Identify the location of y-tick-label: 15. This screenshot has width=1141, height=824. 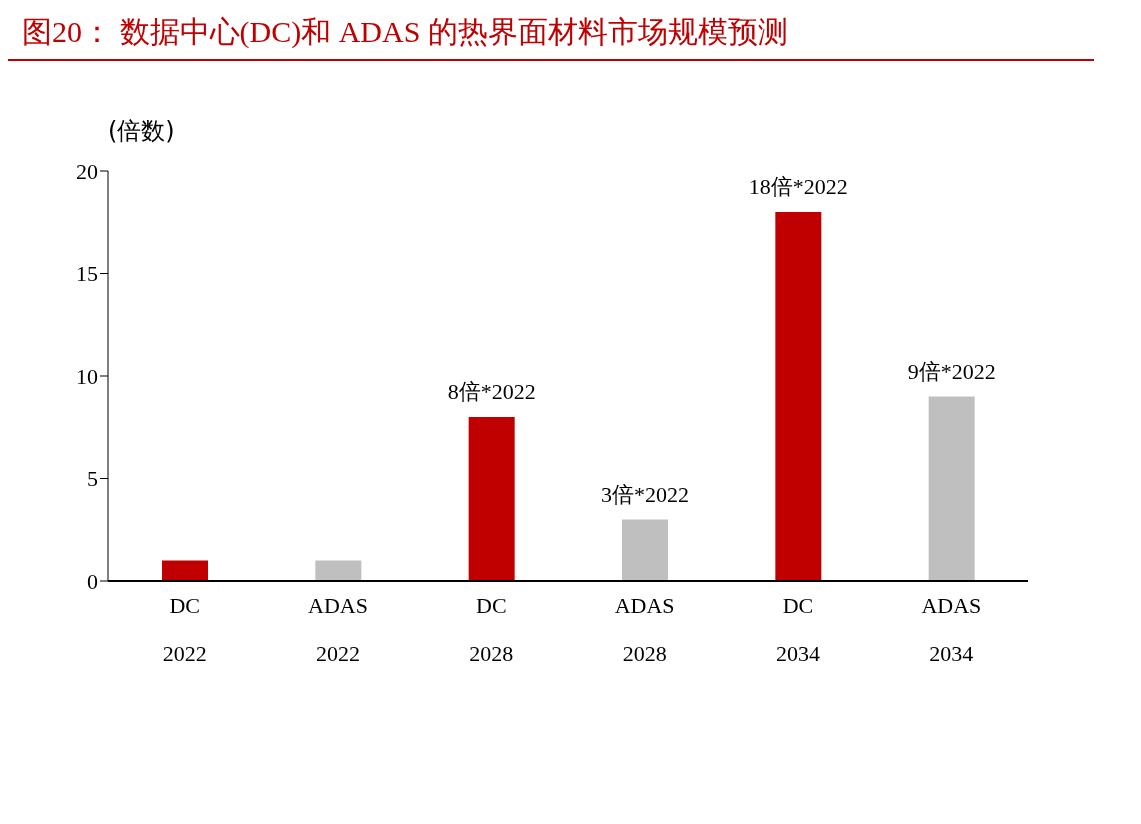
(87, 274).